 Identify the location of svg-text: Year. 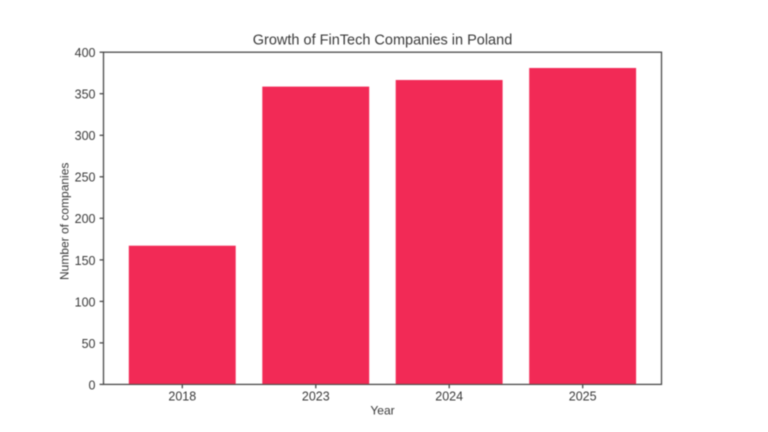
(382, 411).